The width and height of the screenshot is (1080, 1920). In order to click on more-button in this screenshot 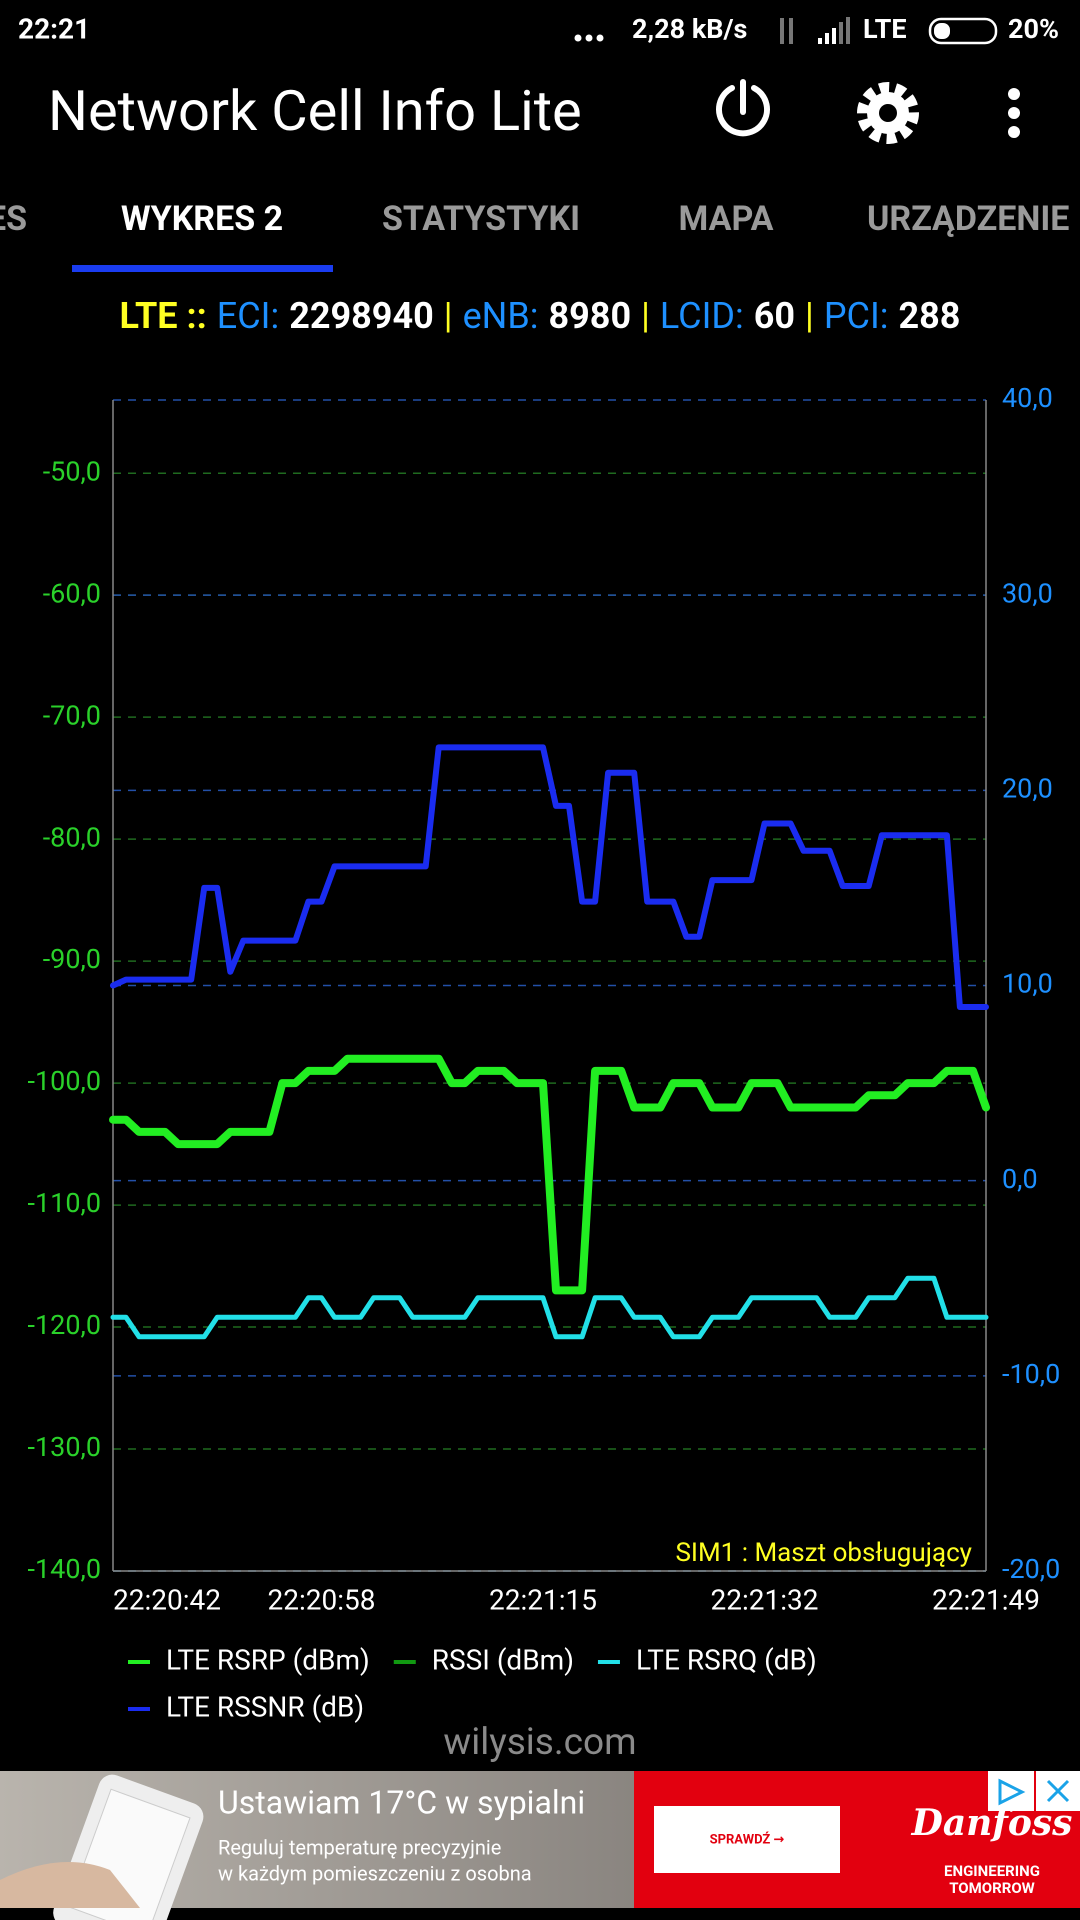, I will do `click(1014, 113)`.